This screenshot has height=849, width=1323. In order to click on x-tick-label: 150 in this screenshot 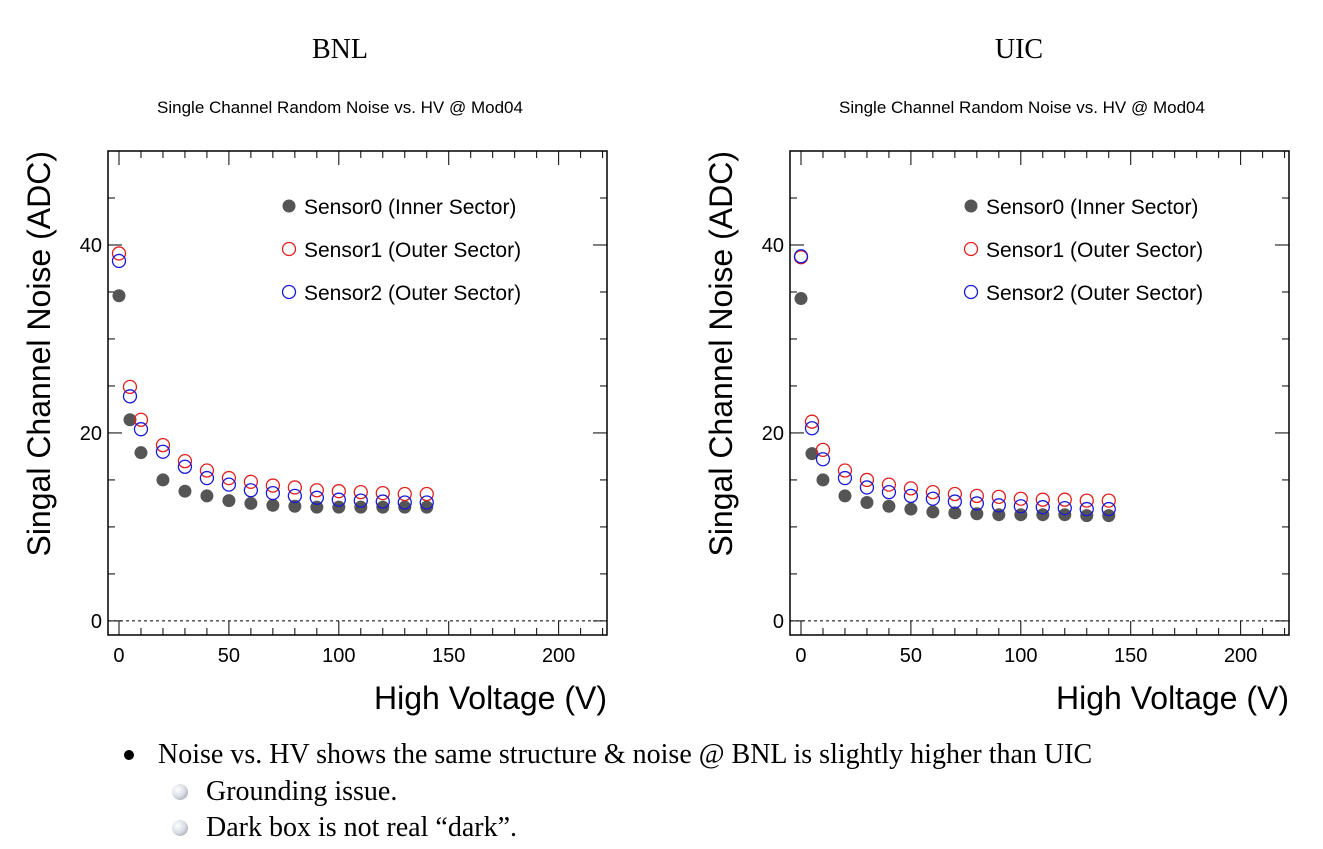, I will do `click(448, 656)`.